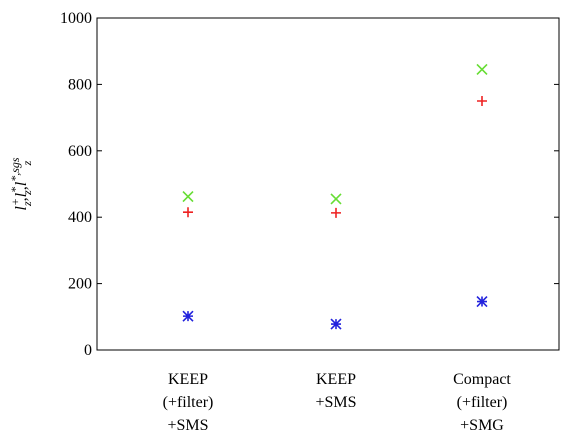  What do you see at coordinates (80, 84) in the screenshot?
I see `y-tick-label: 800` at bounding box center [80, 84].